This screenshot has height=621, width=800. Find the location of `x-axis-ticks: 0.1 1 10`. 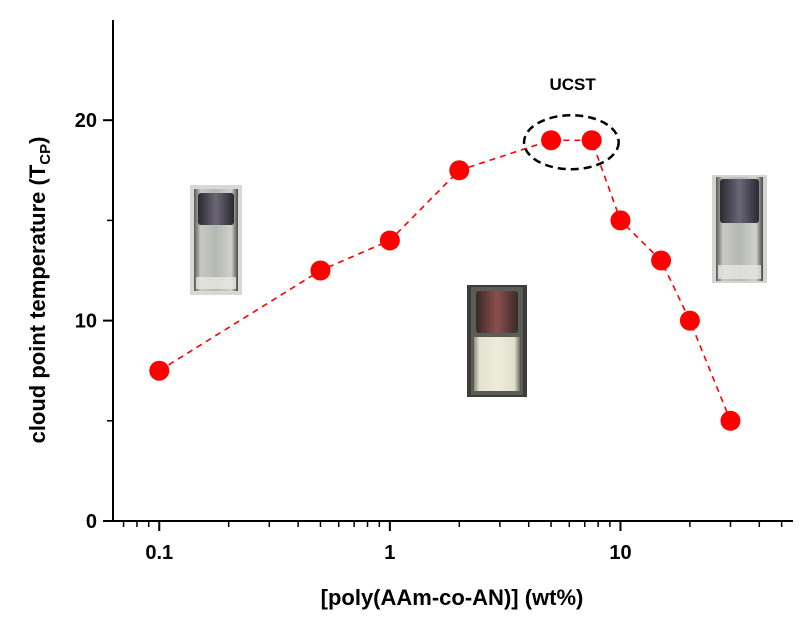

x-axis-ticks: 0.1 1 10 is located at coordinates (452, 542).